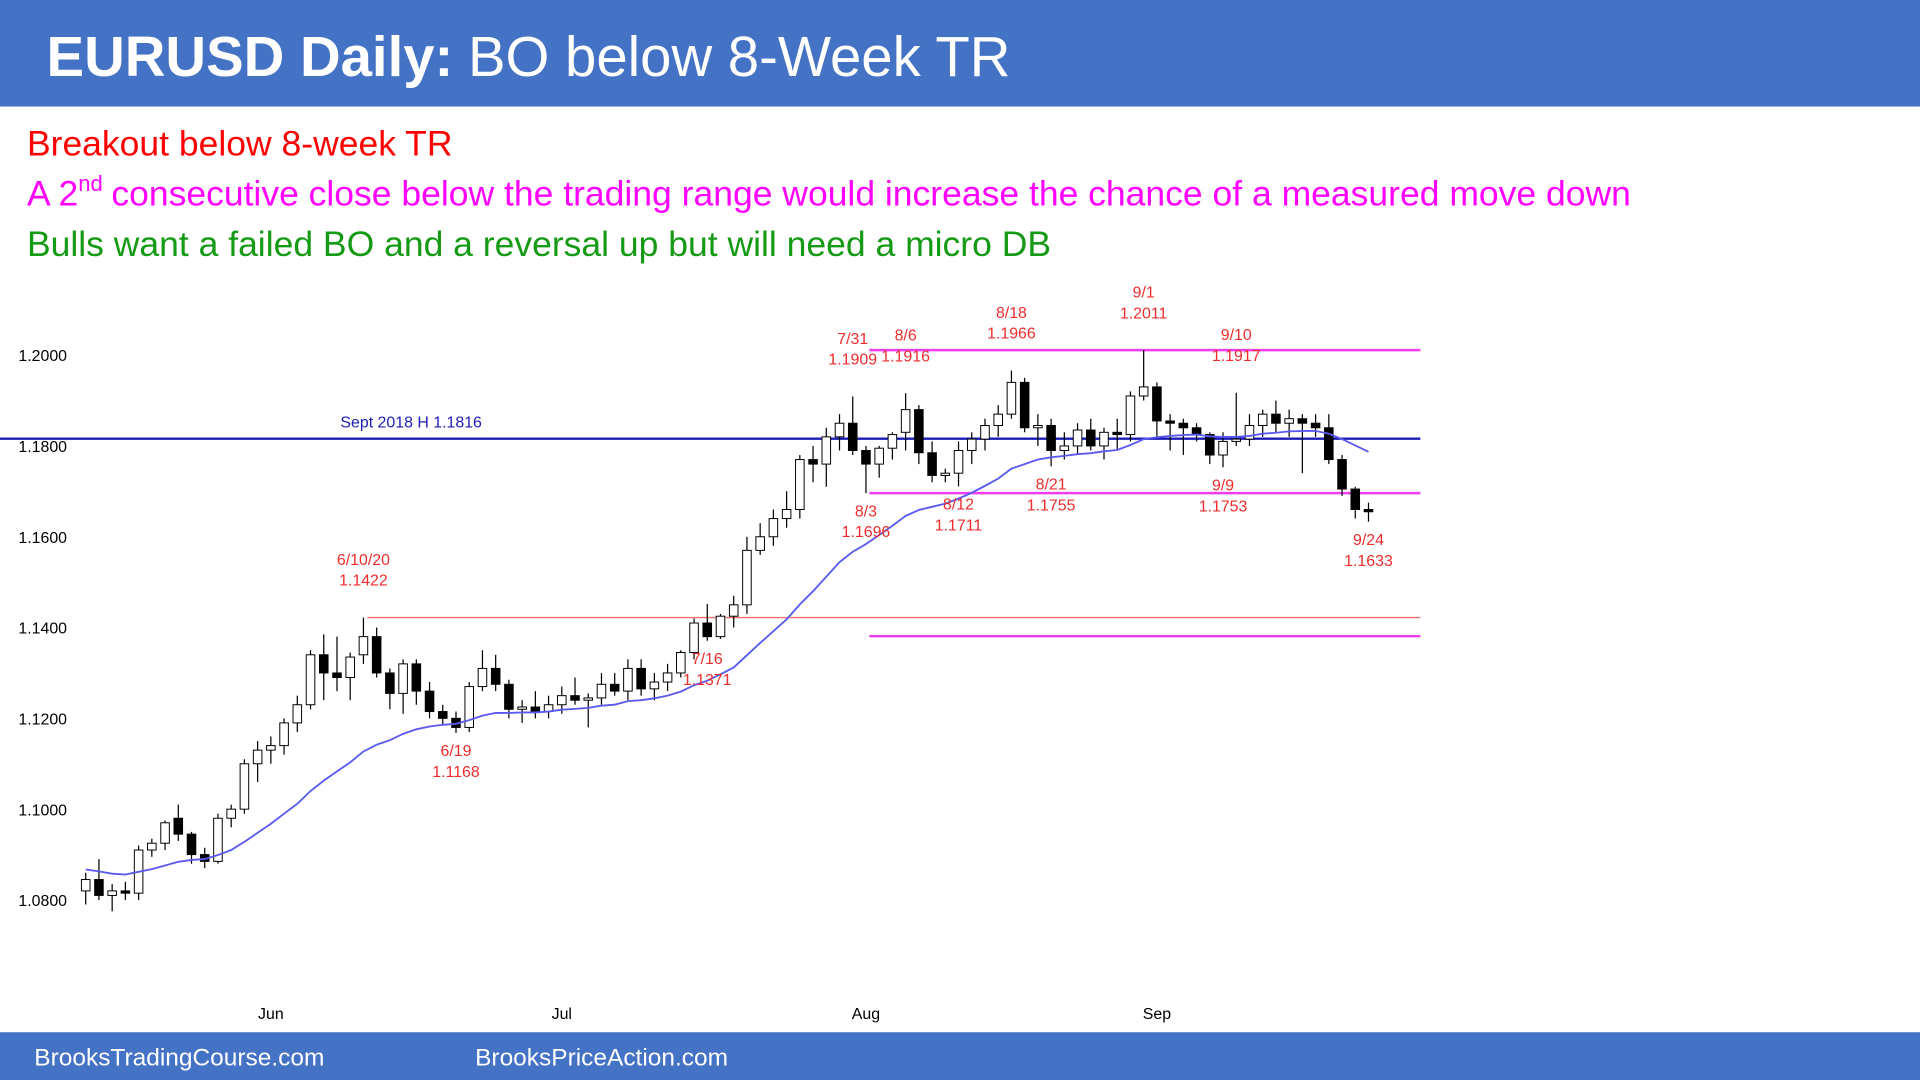  Describe the element at coordinates (456, 772) in the screenshot. I see `annotation-value: 1.1168` at that location.